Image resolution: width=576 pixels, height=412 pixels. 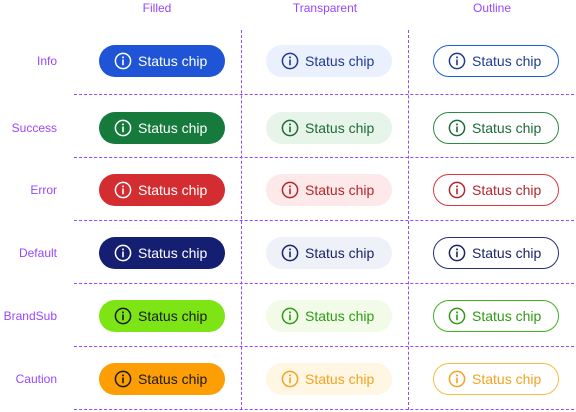 I want to click on status-chip-brandsub-filled: Status chip, so click(x=162, y=316).